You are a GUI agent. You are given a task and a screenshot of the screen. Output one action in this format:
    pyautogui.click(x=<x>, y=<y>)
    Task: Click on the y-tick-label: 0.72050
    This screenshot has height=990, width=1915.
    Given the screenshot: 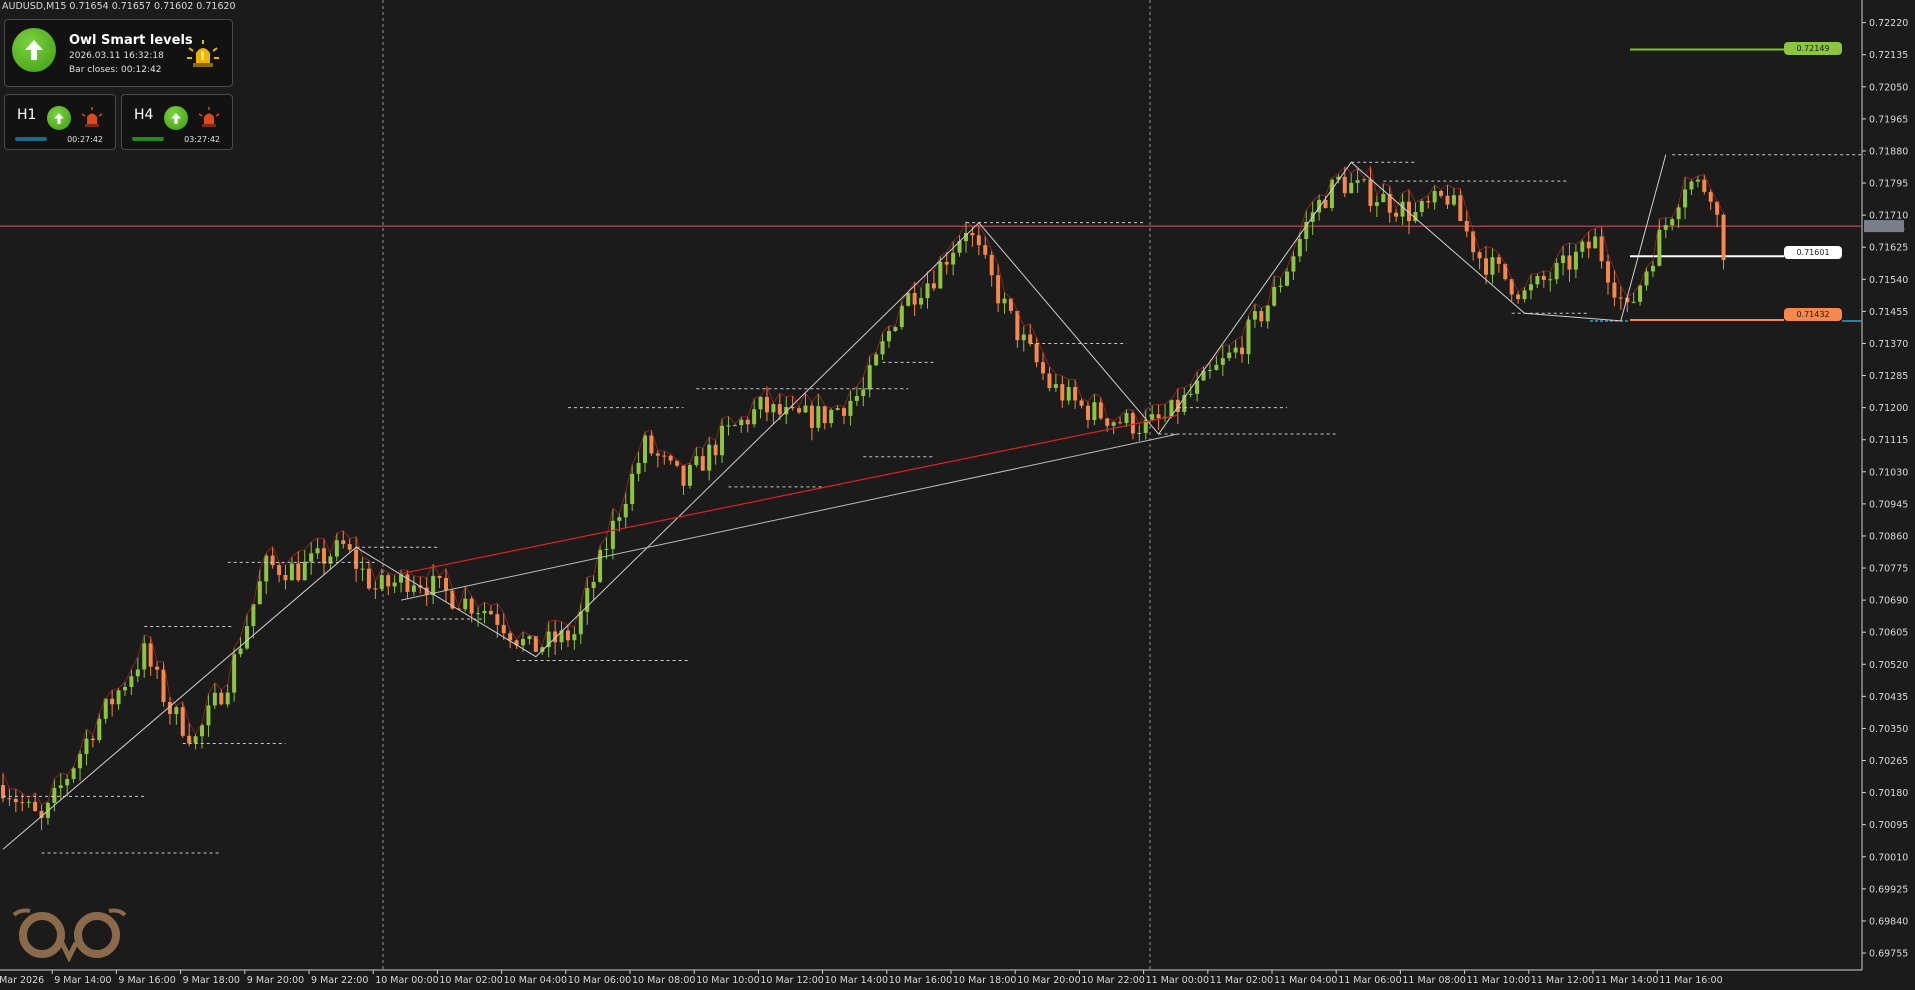 What is the action you would take?
    pyautogui.click(x=1888, y=87)
    